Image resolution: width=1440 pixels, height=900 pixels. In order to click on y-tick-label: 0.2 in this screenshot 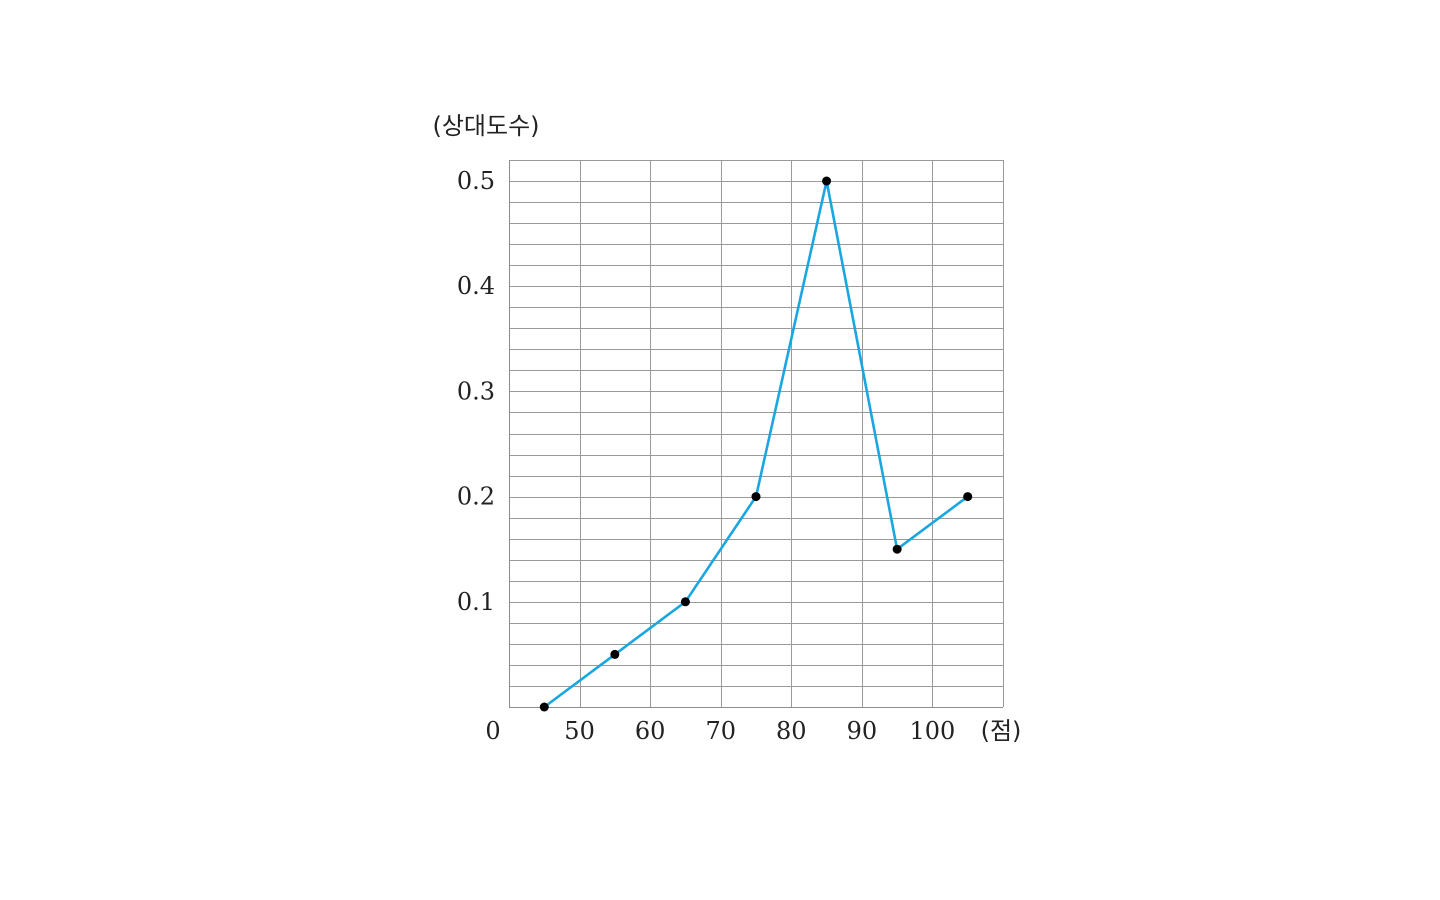, I will do `click(476, 497)`.